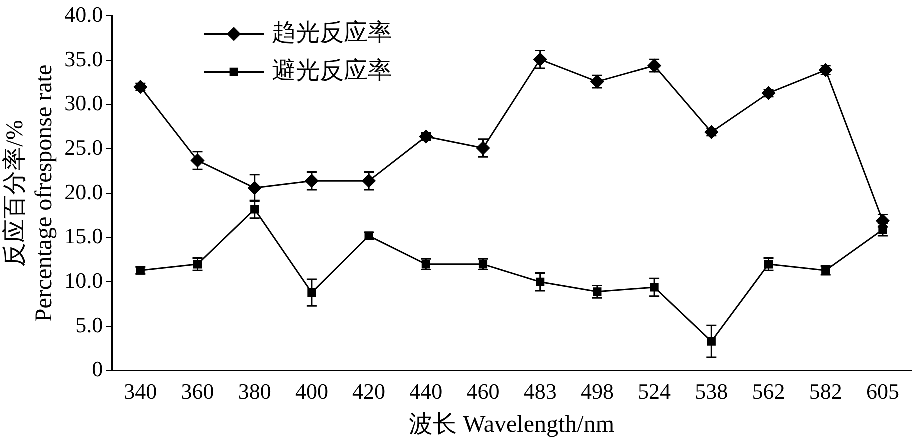 Image resolution: width=919 pixels, height=442 pixels. Describe the element at coordinates (84, 191) in the screenshot. I see `y-tick-label: 20.0` at that location.